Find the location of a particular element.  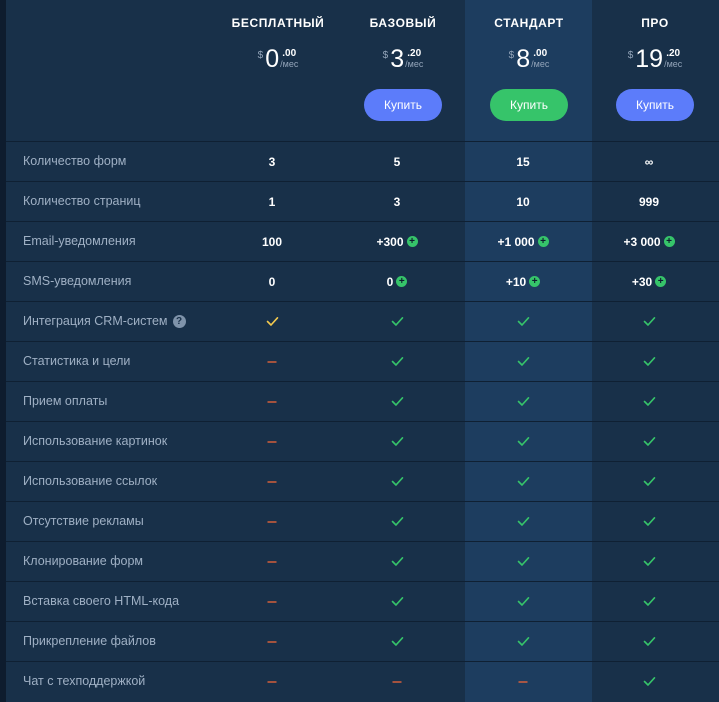

feature-label: Количество форм is located at coordinates (74, 161).